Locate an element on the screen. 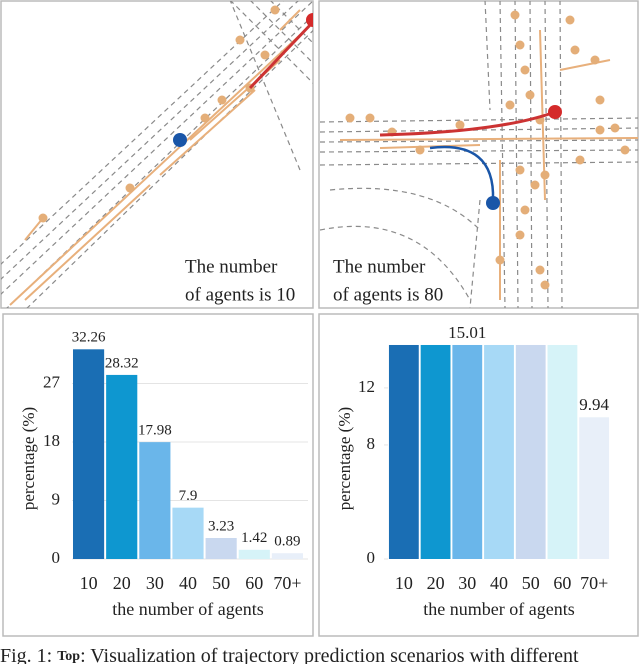  value-label: 9.94 is located at coordinates (594, 404).